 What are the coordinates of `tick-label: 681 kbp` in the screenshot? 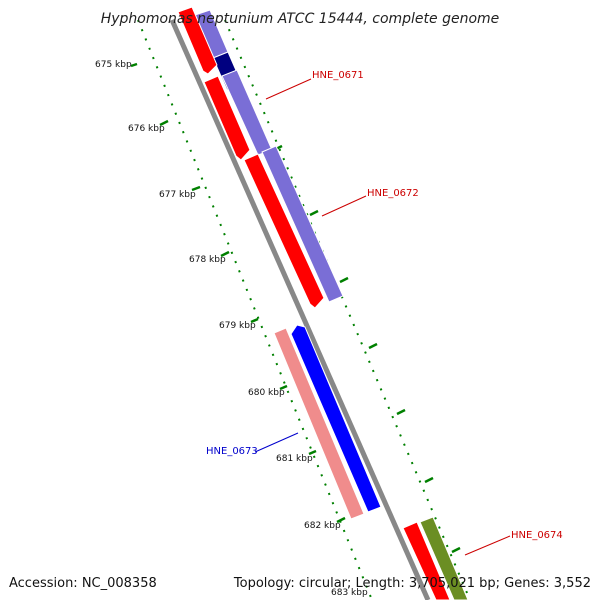 It's located at (294, 459).